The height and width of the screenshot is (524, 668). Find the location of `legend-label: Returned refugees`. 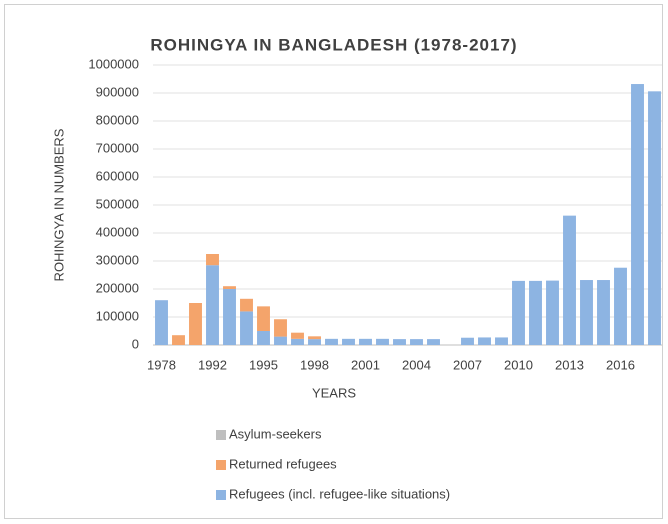

legend-label: Returned refugees is located at coordinates (283, 463).